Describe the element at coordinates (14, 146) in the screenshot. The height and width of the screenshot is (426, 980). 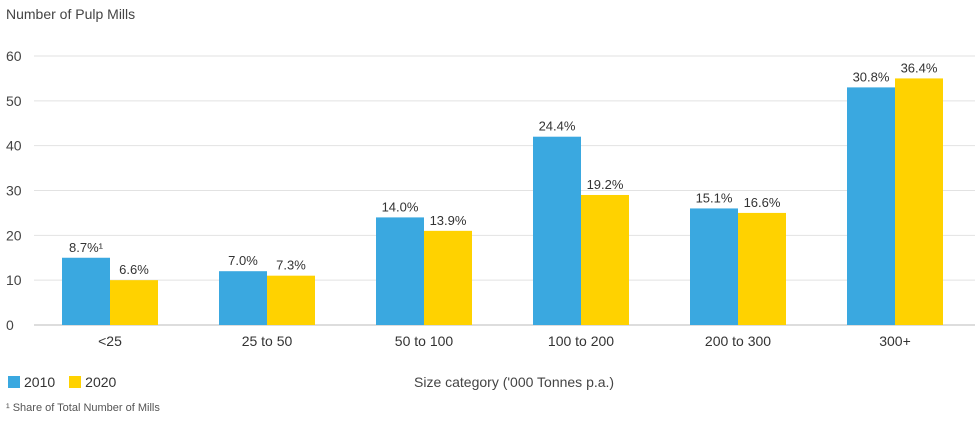
I see `y-tick-label: 40` at that location.